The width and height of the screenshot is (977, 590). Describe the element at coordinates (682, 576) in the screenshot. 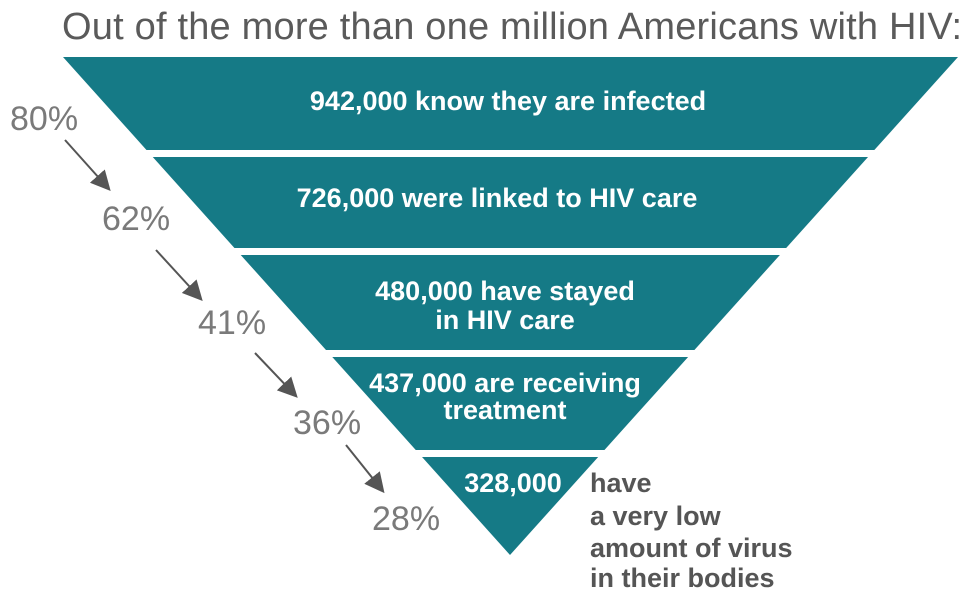

I see `final-note-line: in their bodies` at that location.